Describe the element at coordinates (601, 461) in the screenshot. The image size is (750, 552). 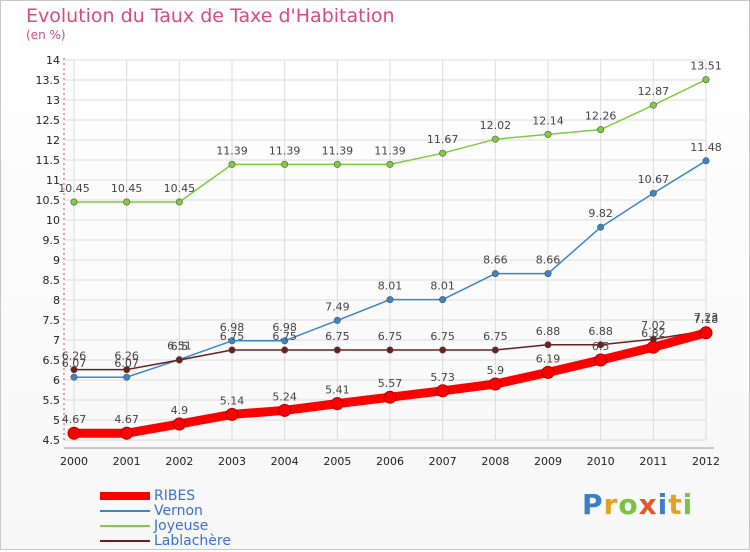
I see `x-tick-label: 2010` at that location.